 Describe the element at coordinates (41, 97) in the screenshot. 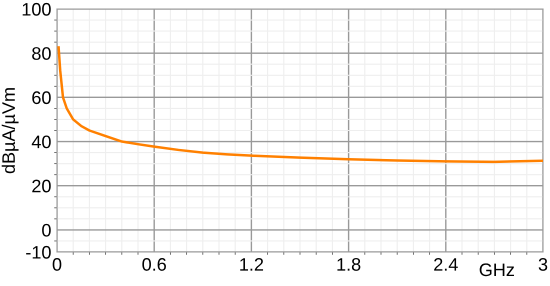

I see `y-tick-label: 60` at that location.